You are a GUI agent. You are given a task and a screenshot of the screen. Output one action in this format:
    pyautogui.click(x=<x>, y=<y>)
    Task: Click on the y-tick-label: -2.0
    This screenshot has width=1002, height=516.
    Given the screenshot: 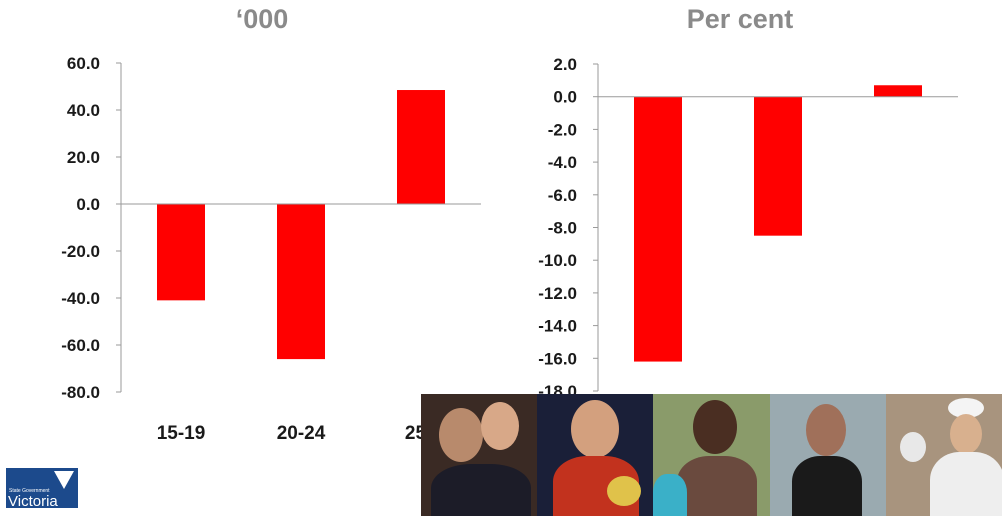 What is the action you would take?
    pyautogui.click(x=562, y=129)
    